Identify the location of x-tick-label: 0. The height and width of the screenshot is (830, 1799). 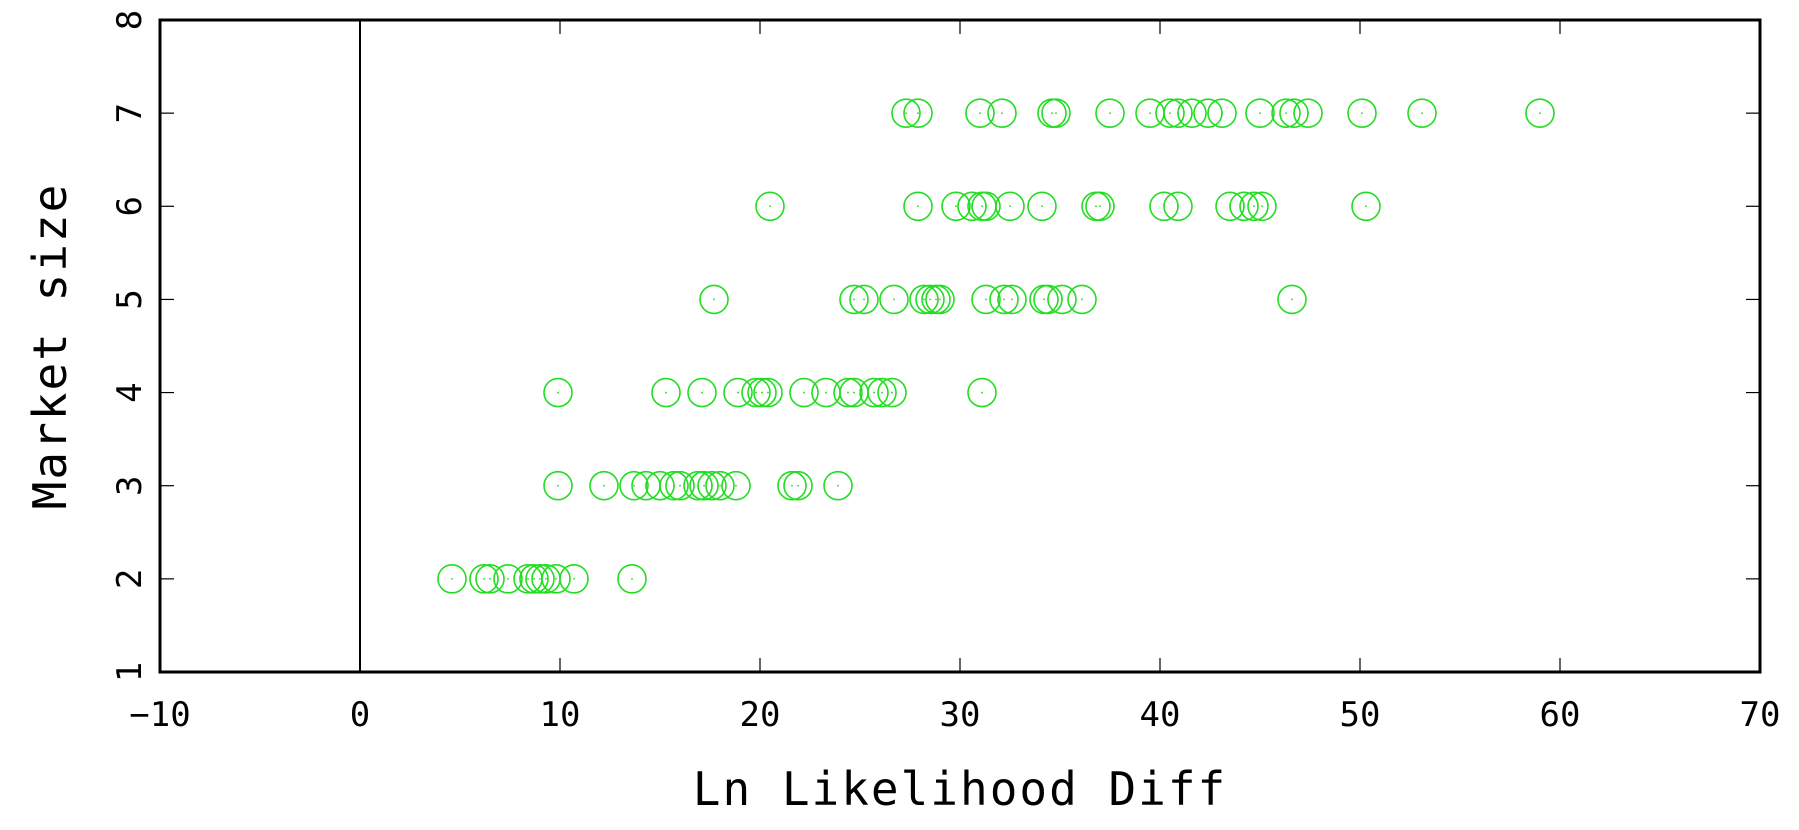
(360, 715).